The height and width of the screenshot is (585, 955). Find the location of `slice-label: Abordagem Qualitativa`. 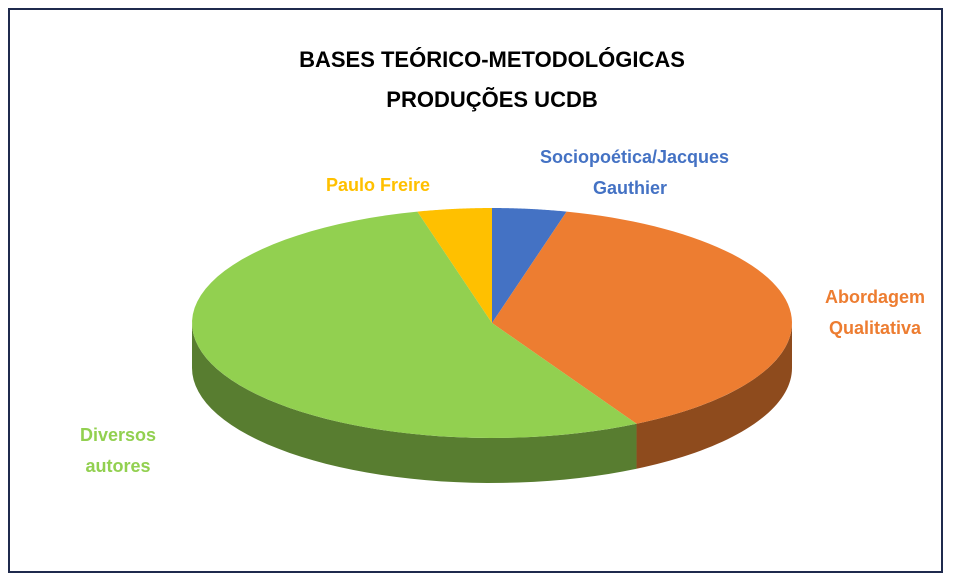

slice-label: Abordagem Qualitativa is located at coordinates (874, 312).